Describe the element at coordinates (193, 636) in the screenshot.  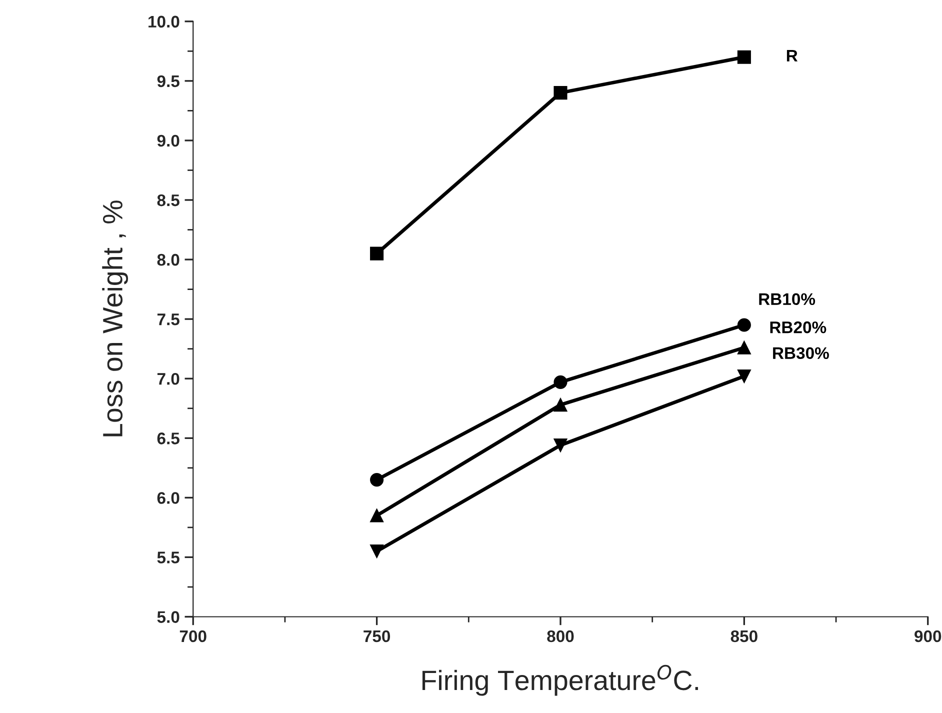
I see `x-tick-label: 700` at that location.